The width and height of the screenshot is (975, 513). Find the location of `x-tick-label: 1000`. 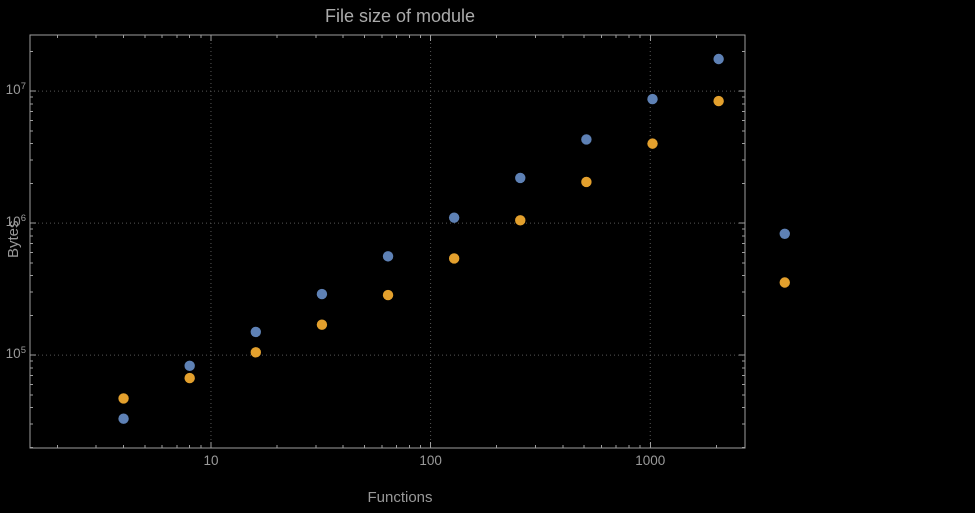

x-tick-label: 1000 is located at coordinates (650, 460).